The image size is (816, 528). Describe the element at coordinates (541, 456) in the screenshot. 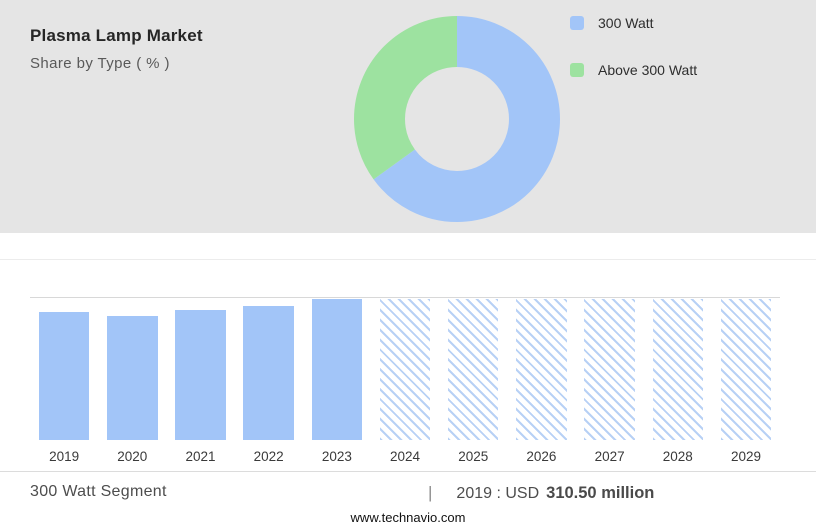

I see `x-axis-label: 2026` at that location.